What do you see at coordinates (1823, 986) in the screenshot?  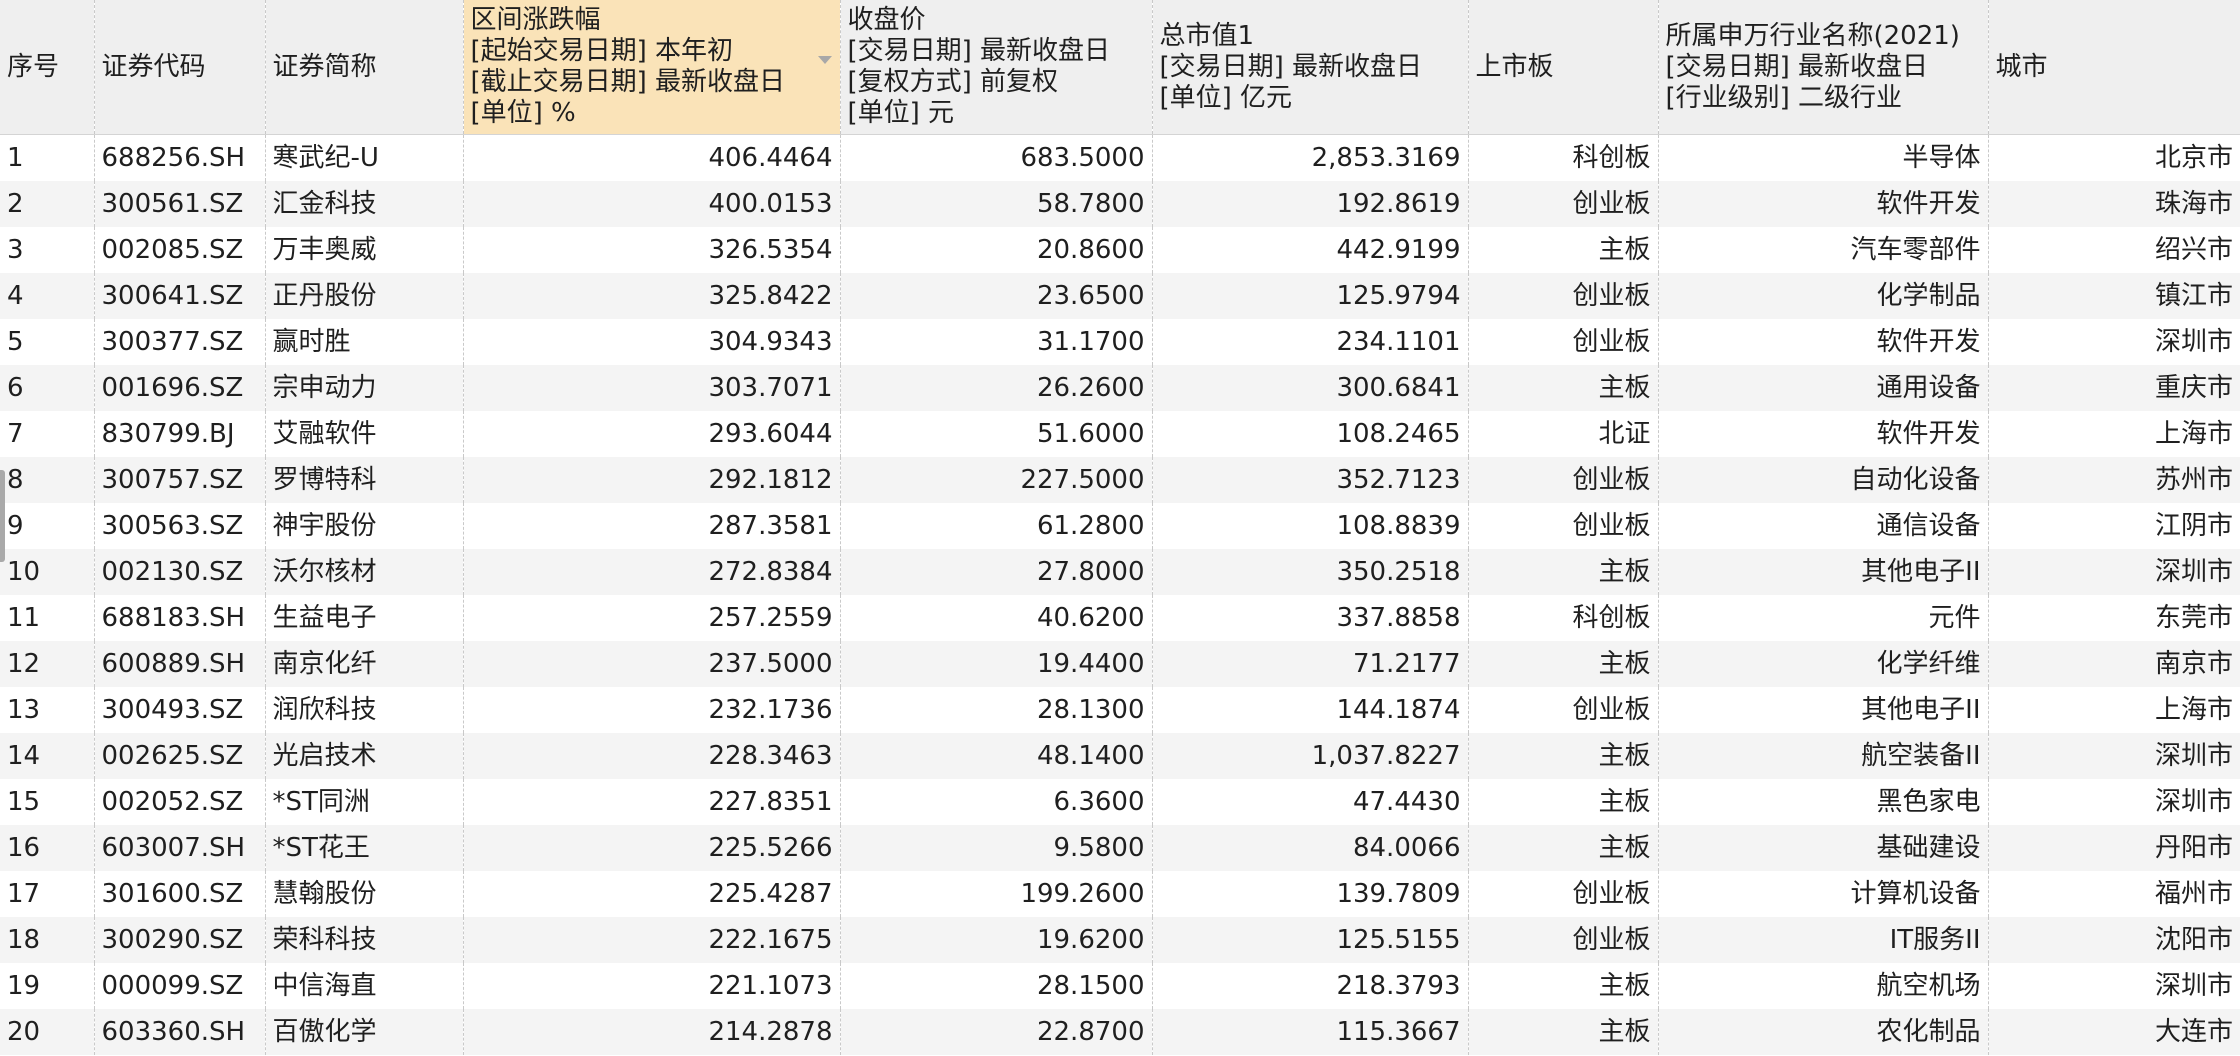 I see `cell-industry: 航空机场` at bounding box center [1823, 986].